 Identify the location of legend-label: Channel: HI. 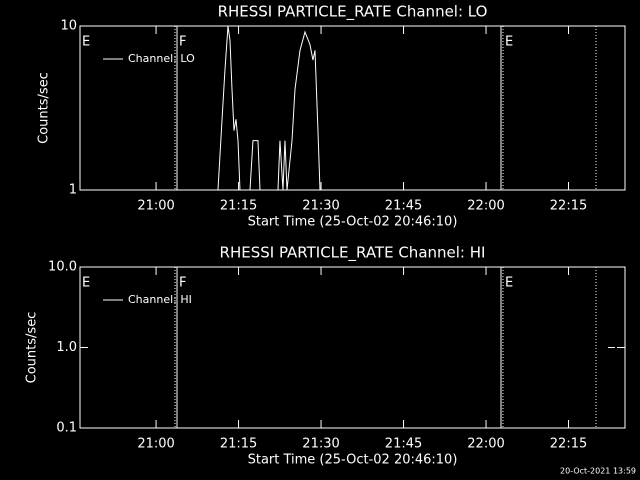
(160, 299).